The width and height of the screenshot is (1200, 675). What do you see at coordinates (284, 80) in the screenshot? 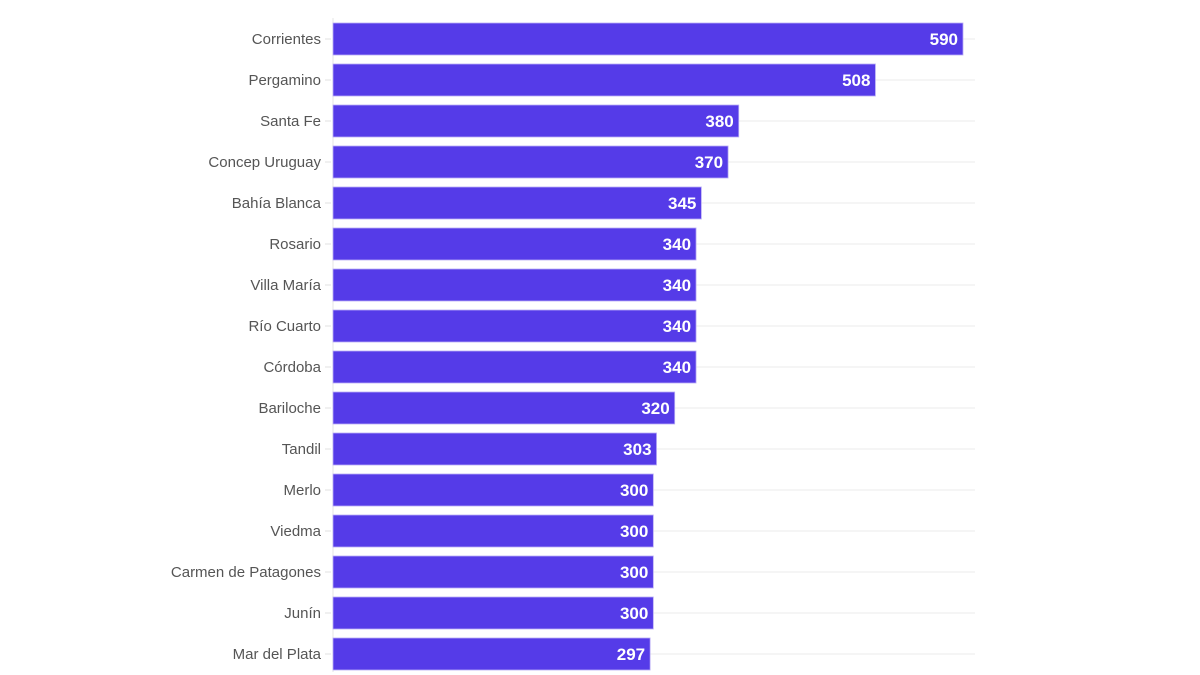
I see `category-label: Pergamino` at bounding box center [284, 80].